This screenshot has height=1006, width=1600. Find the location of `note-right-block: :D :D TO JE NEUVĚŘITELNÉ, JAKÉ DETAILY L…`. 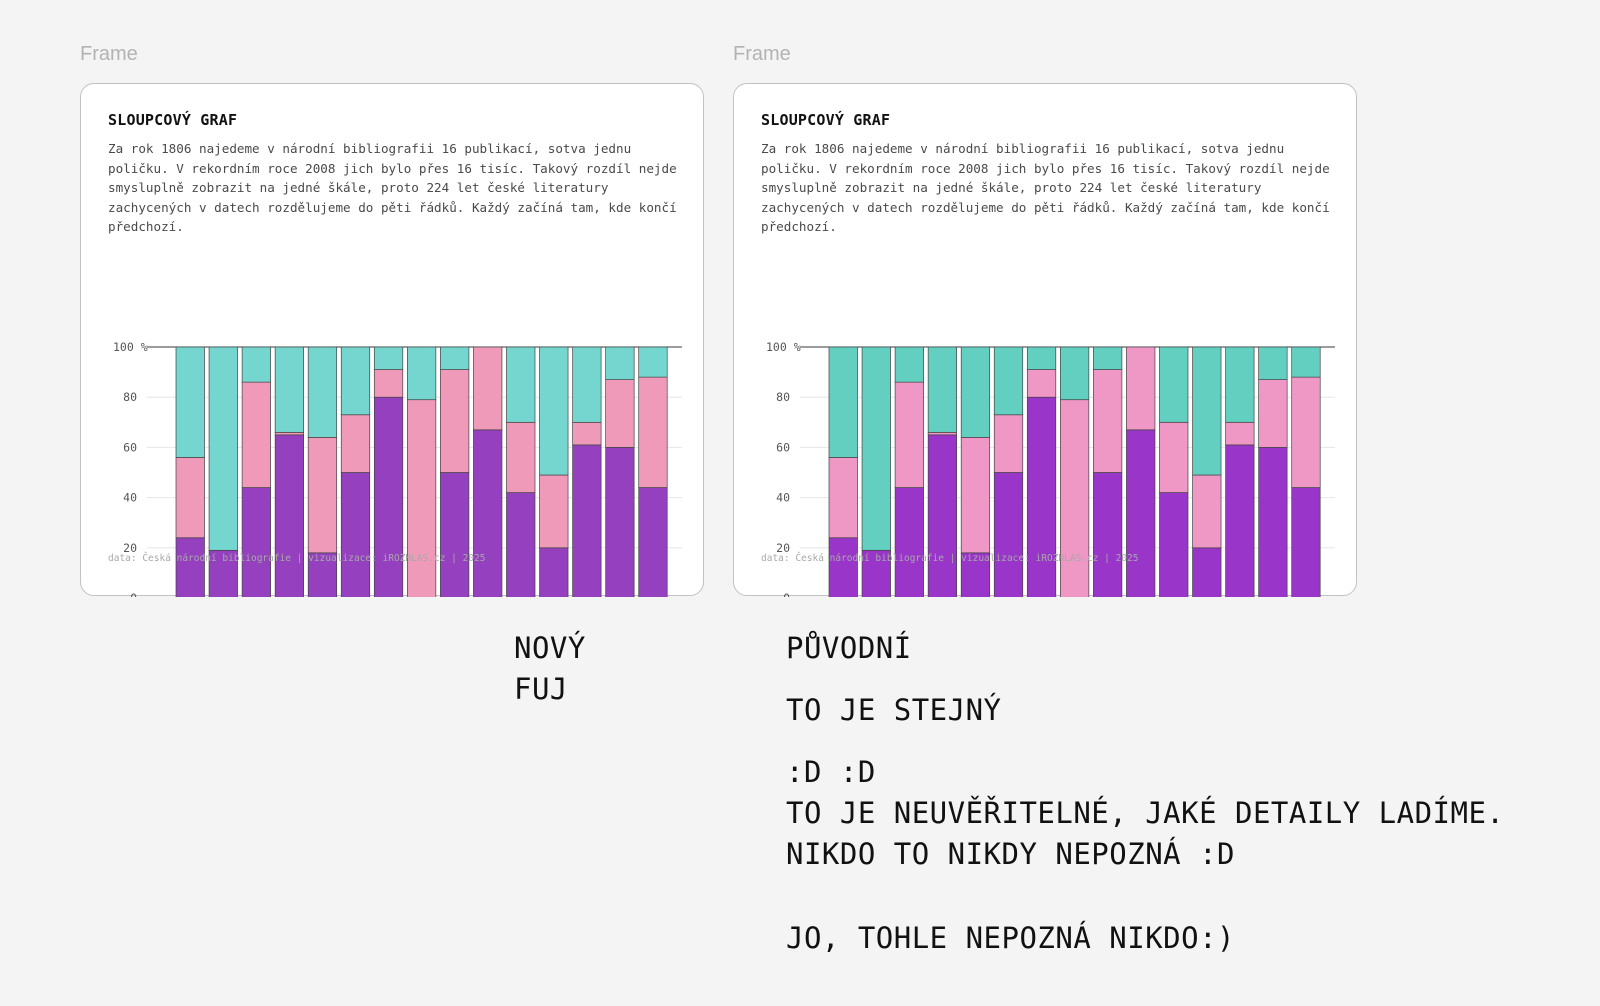

note-right-block: :D :D TO JE NEUVĚŘITELNÉ, JAKÉ DETAILY L… is located at coordinates (1145, 813).